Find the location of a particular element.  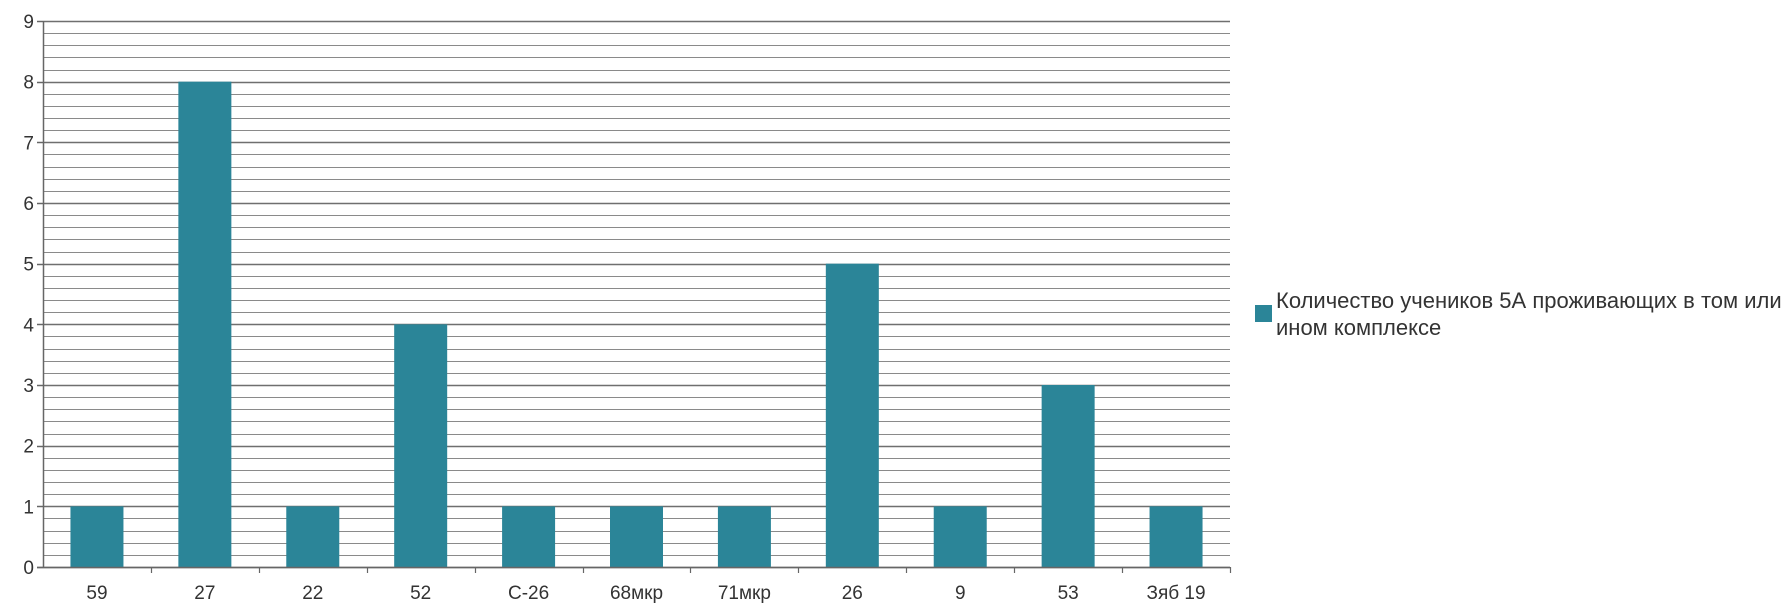

x-tick-label: 52 is located at coordinates (420, 593).